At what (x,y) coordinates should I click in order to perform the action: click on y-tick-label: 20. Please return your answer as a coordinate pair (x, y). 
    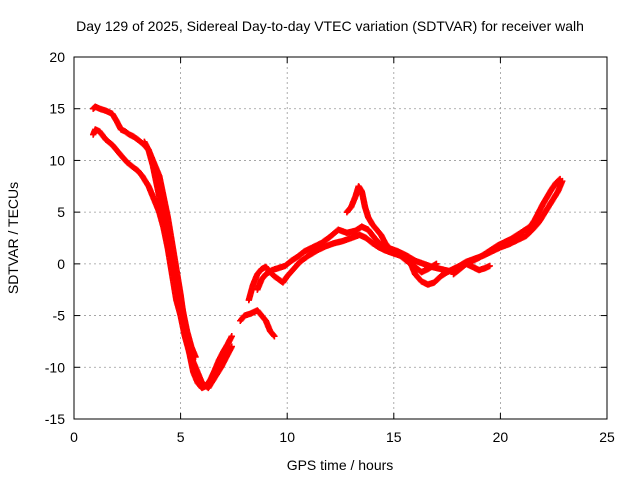
    Looking at the image, I should click on (57, 57).